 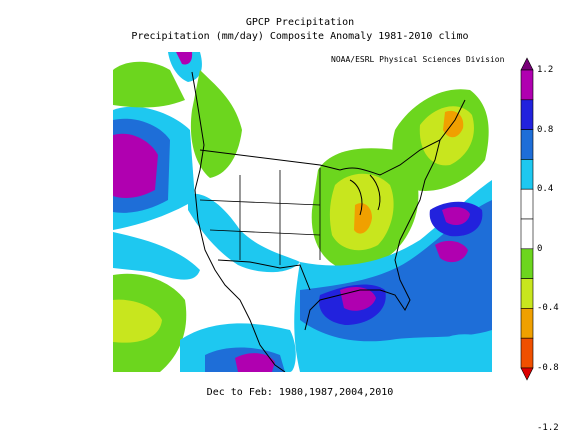 I want to click on colorbar-tick-label: 0.4, so click(x=545, y=189).